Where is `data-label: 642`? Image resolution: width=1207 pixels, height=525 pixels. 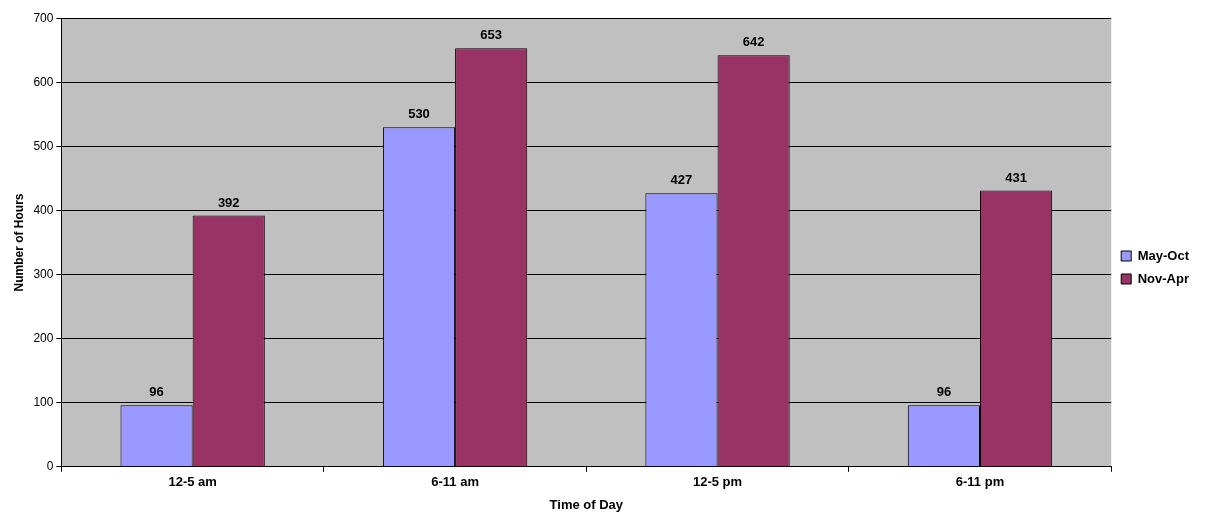 data-label: 642 is located at coordinates (753, 42).